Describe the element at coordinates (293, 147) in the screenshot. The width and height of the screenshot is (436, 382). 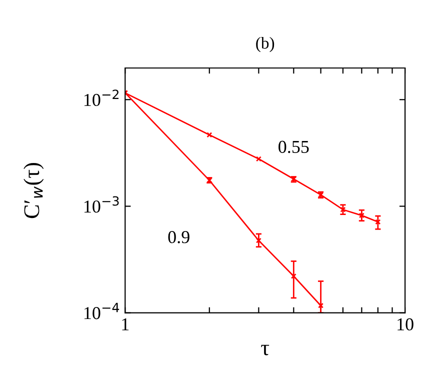
I see `series-label: 0.55` at that location.